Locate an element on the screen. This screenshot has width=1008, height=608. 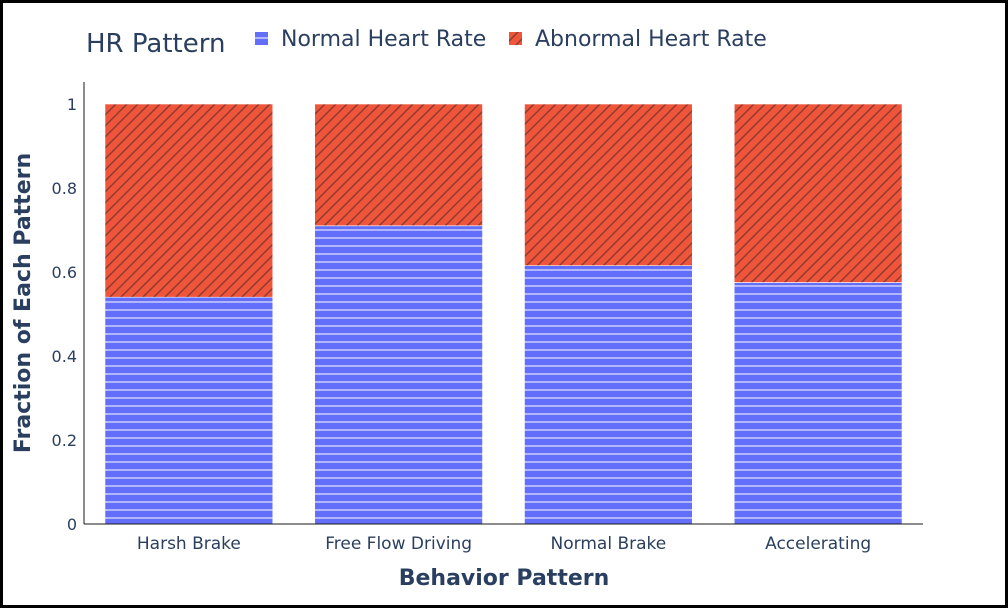
bar-normal-accelerating is located at coordinates (818, 403).